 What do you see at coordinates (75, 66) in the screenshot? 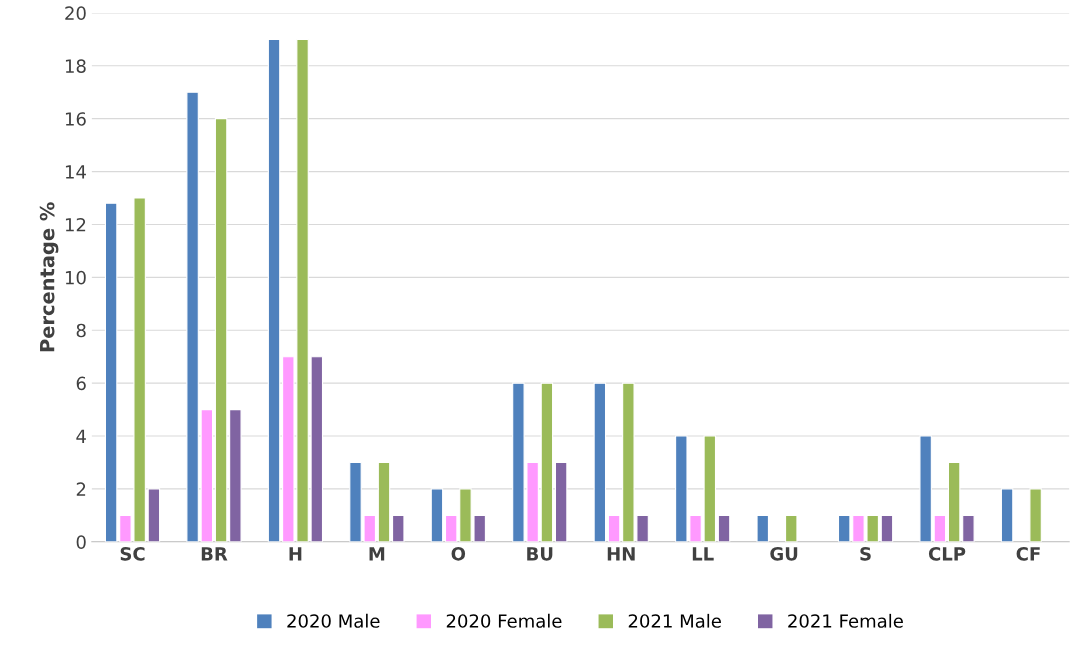
I see `y-tick-label: 18` at bounding box center [75, 66].